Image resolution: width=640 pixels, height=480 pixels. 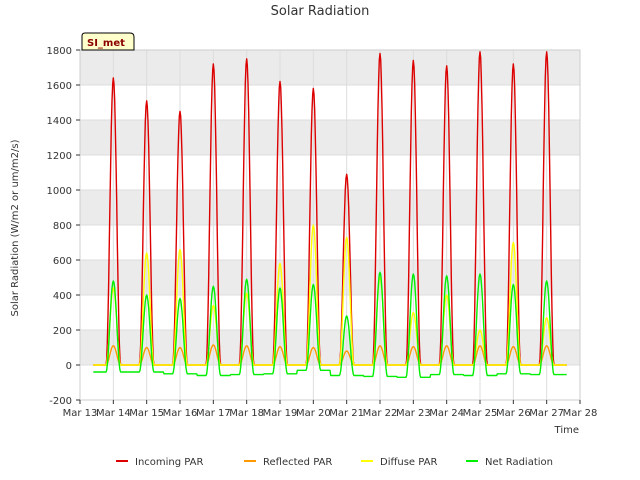 I want to click on x-tick-label: Mar 23, so click(x=413, y=413).